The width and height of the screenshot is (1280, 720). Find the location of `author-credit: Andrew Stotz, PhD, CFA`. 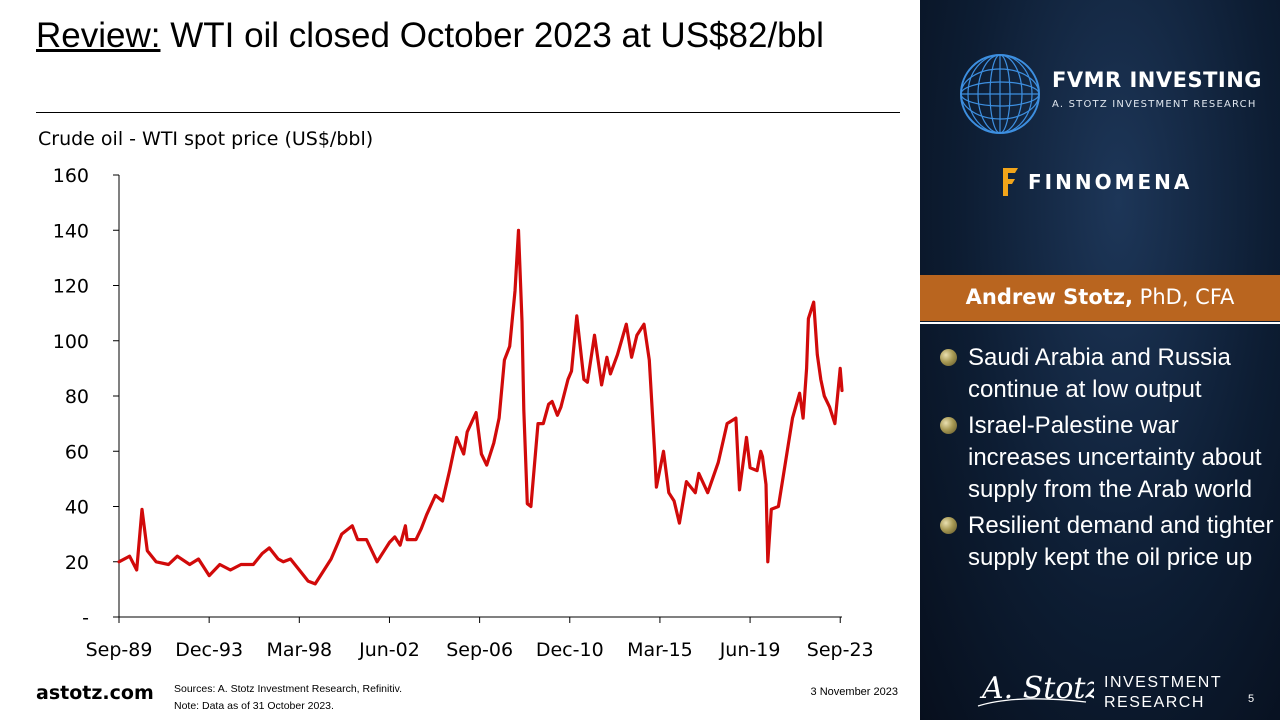

author-credit: Andrew Stotz, PhD, CFA is located at coordinates (1100, 297).